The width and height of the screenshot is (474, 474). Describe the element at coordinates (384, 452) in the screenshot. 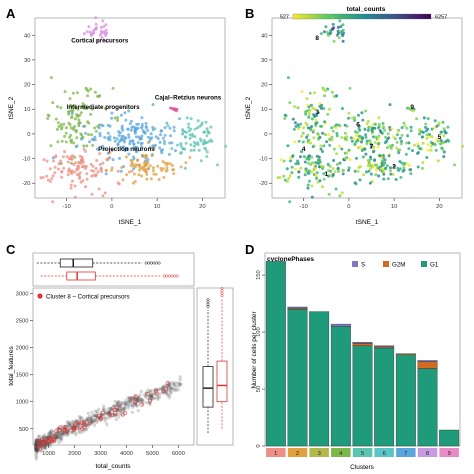

I see `cluster-color-box` at that location.